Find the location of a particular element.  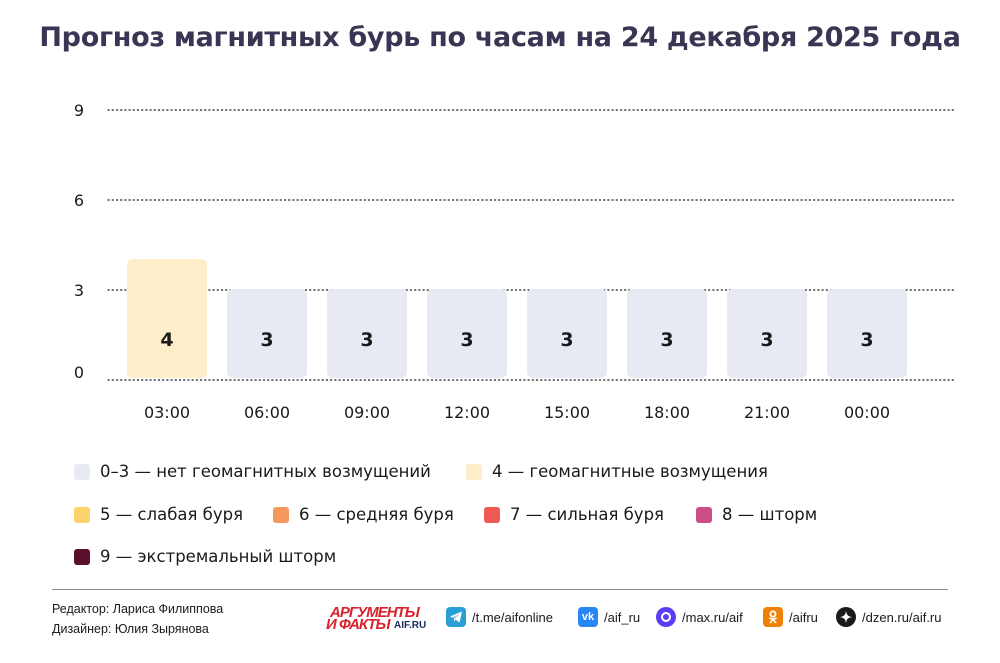

x-tick-label: 03:00 is located at coordinates (167, 412).